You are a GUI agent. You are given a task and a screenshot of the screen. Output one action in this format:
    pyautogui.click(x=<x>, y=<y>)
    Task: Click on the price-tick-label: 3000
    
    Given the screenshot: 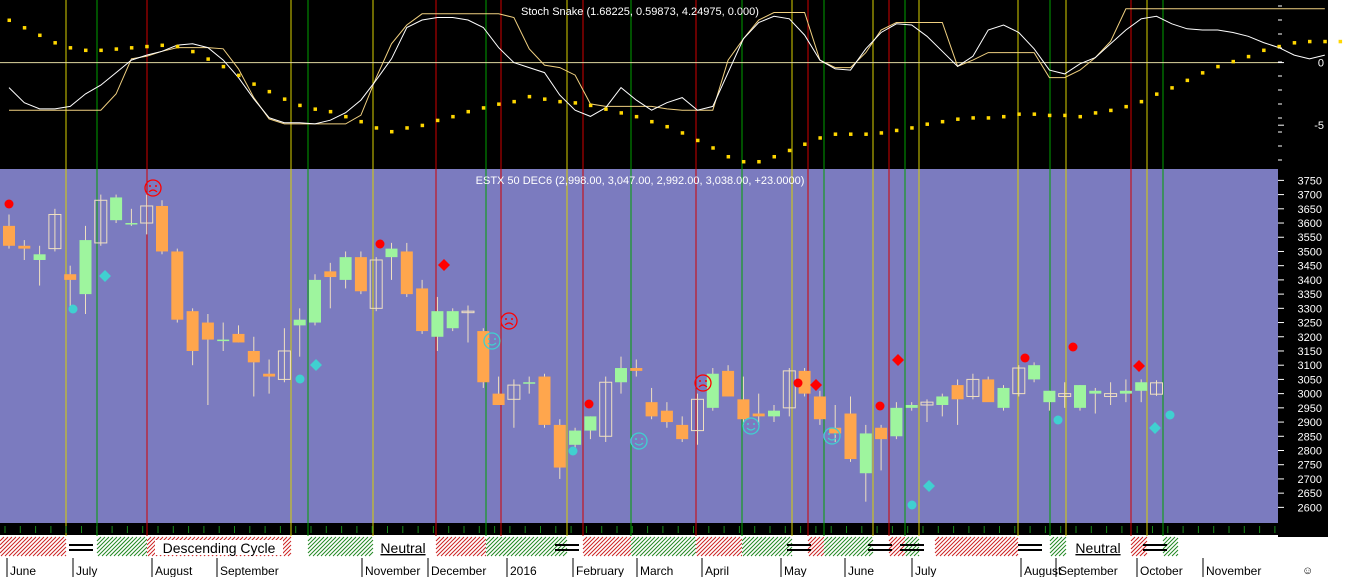 What is the action you would take?
    pyautogui.click(x=1310, y=395)
    